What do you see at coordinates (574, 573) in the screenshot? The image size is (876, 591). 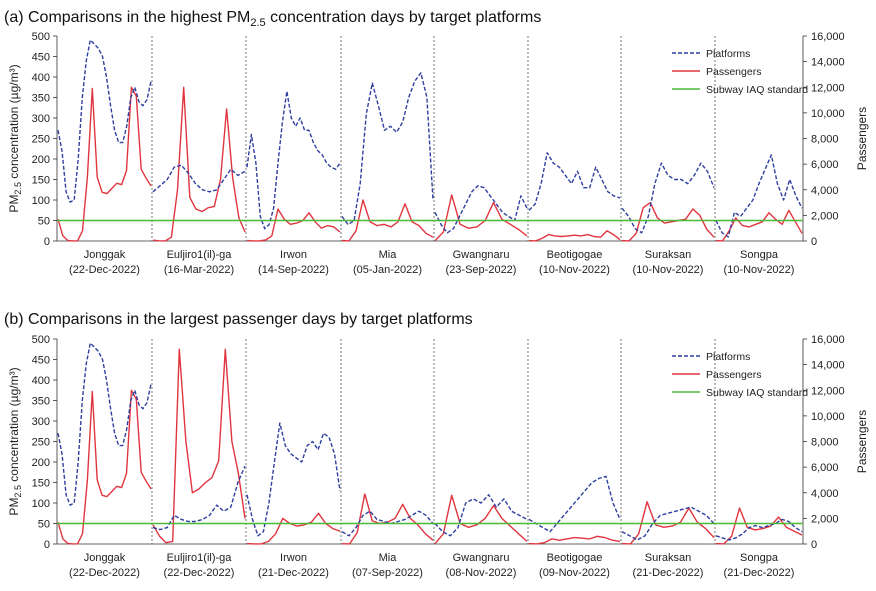 I see `station-date: (09-Nov-2022)` at bounding box center [574, 573].